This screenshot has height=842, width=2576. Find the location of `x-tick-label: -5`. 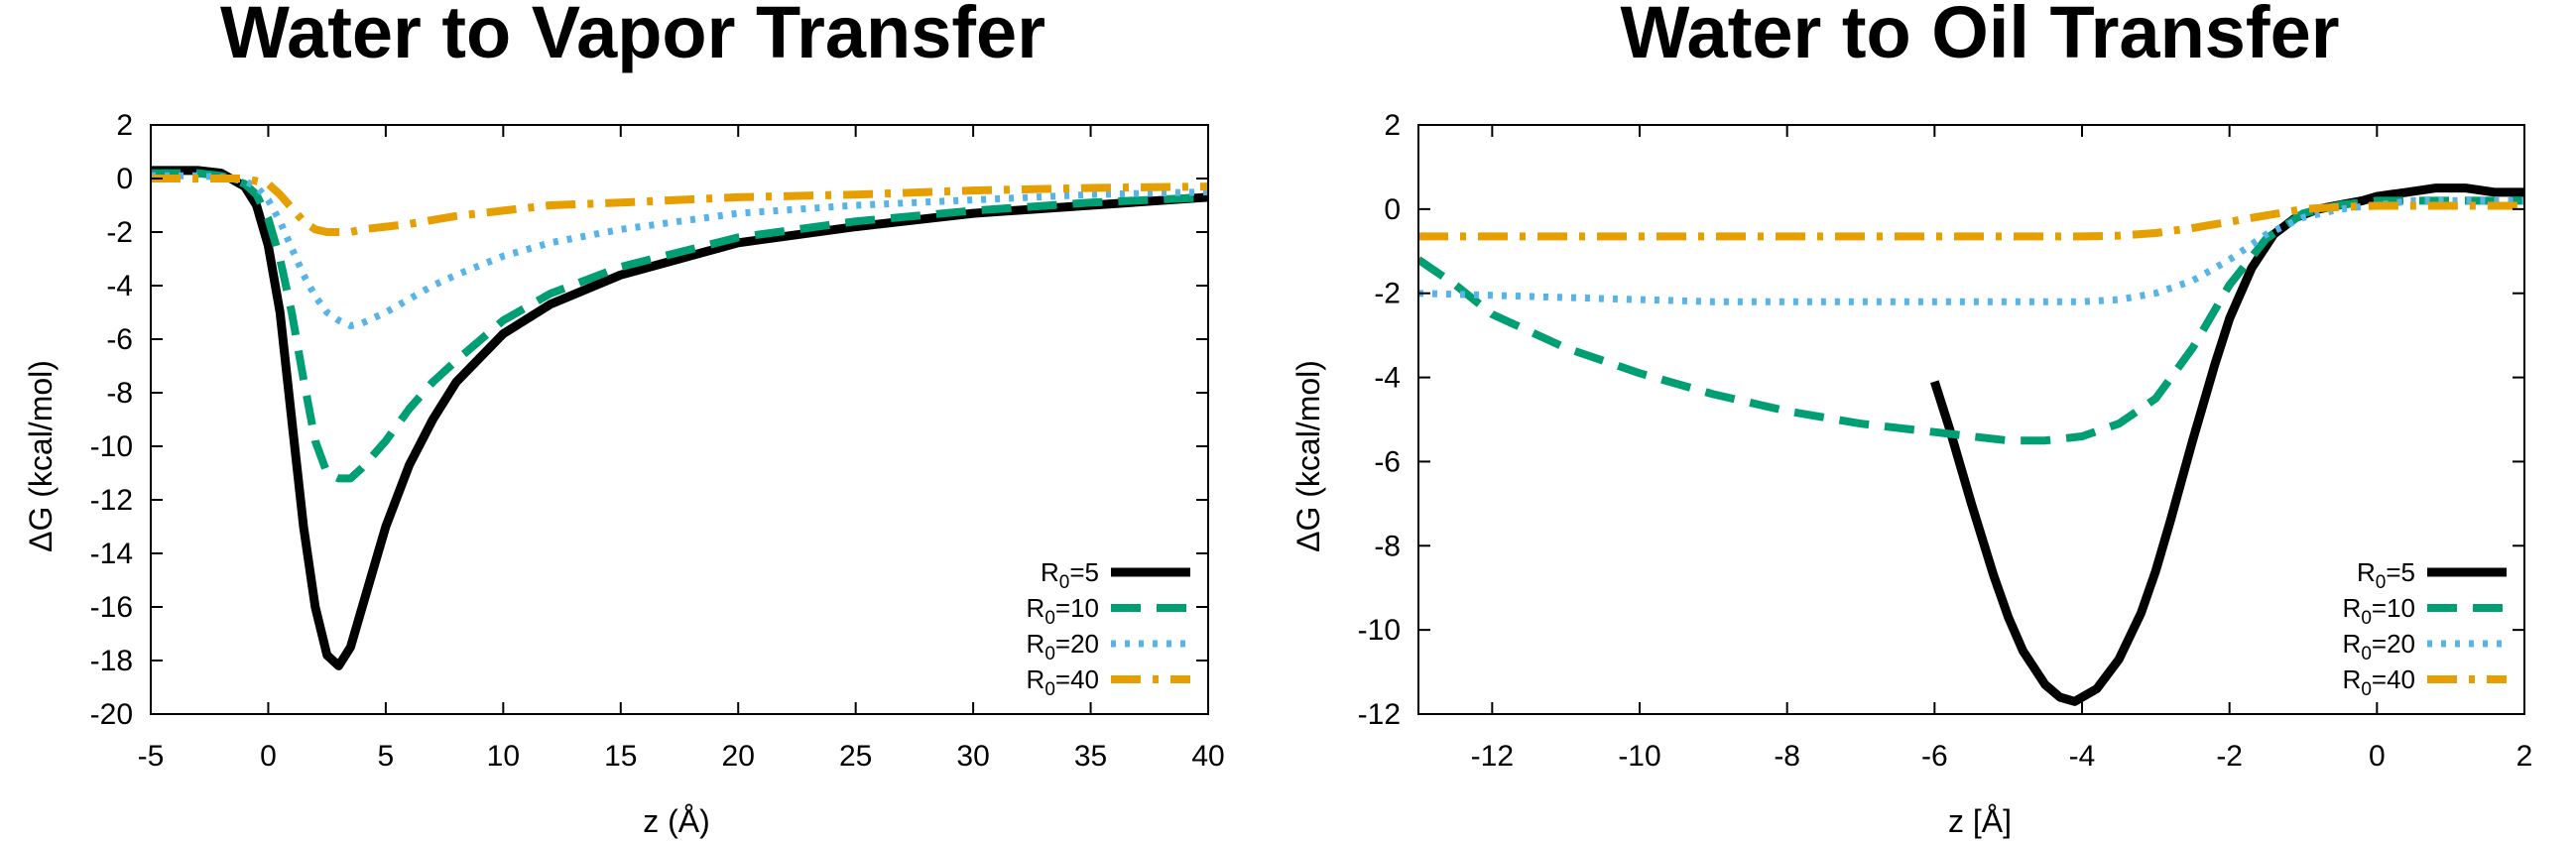

x-tick-label: -5 is located at coordinates (151, 756).